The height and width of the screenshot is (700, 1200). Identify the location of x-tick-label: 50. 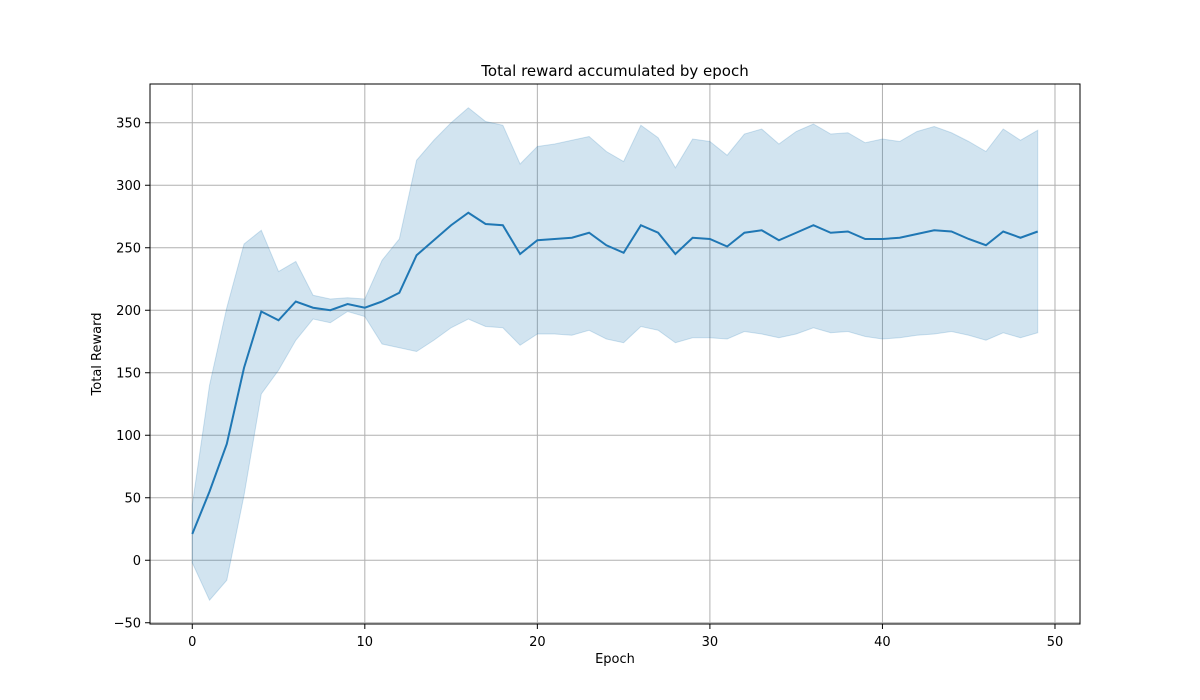
(1055, 642).